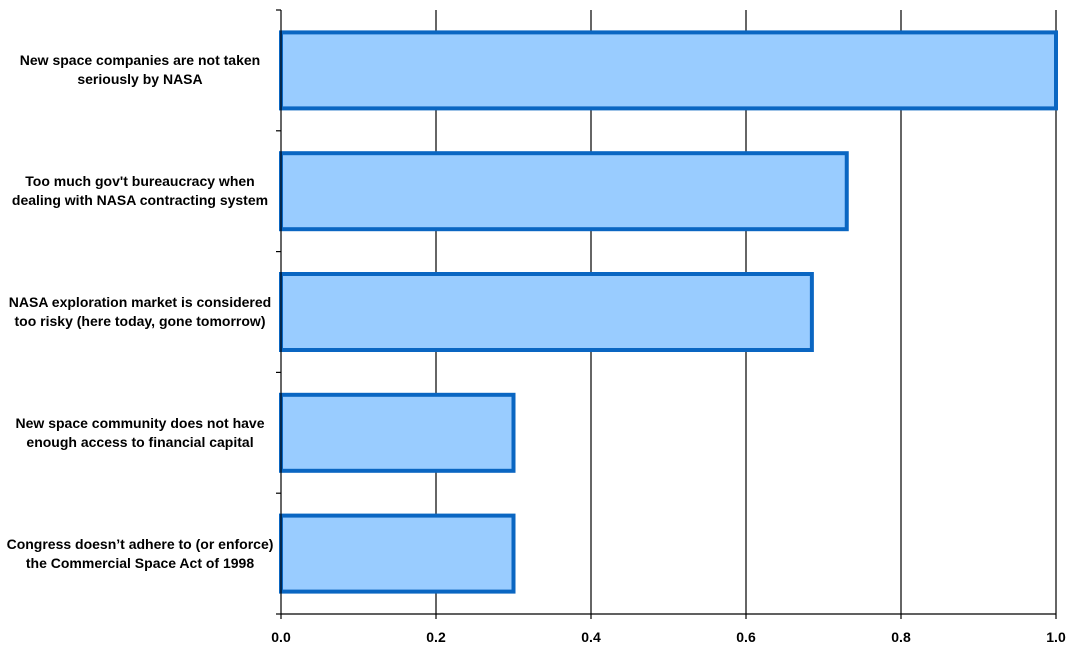 This screenshot has width=1071, height=652. What do you see at coordinates (1056, 637) in the screenshot?
I see `x-tick-label: 1.0` at bounding box center [1056, 637].